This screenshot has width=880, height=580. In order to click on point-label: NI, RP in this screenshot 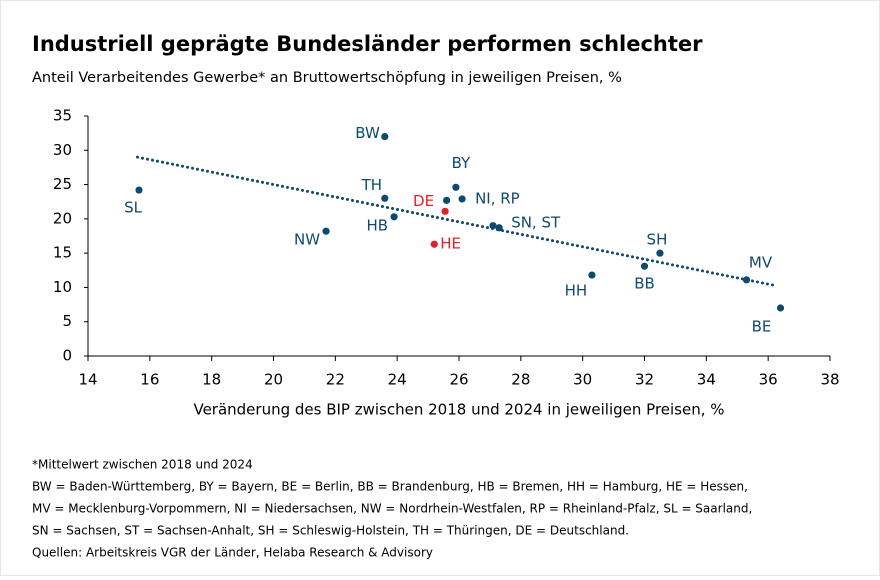, I will do `click(497, 198)`.